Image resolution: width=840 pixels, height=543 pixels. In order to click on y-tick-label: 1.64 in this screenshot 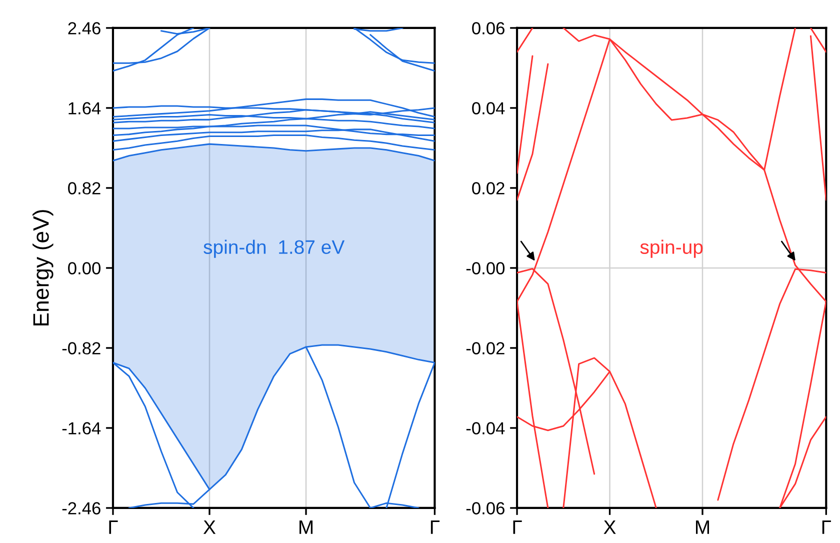, I will do `click(84, 108)`.